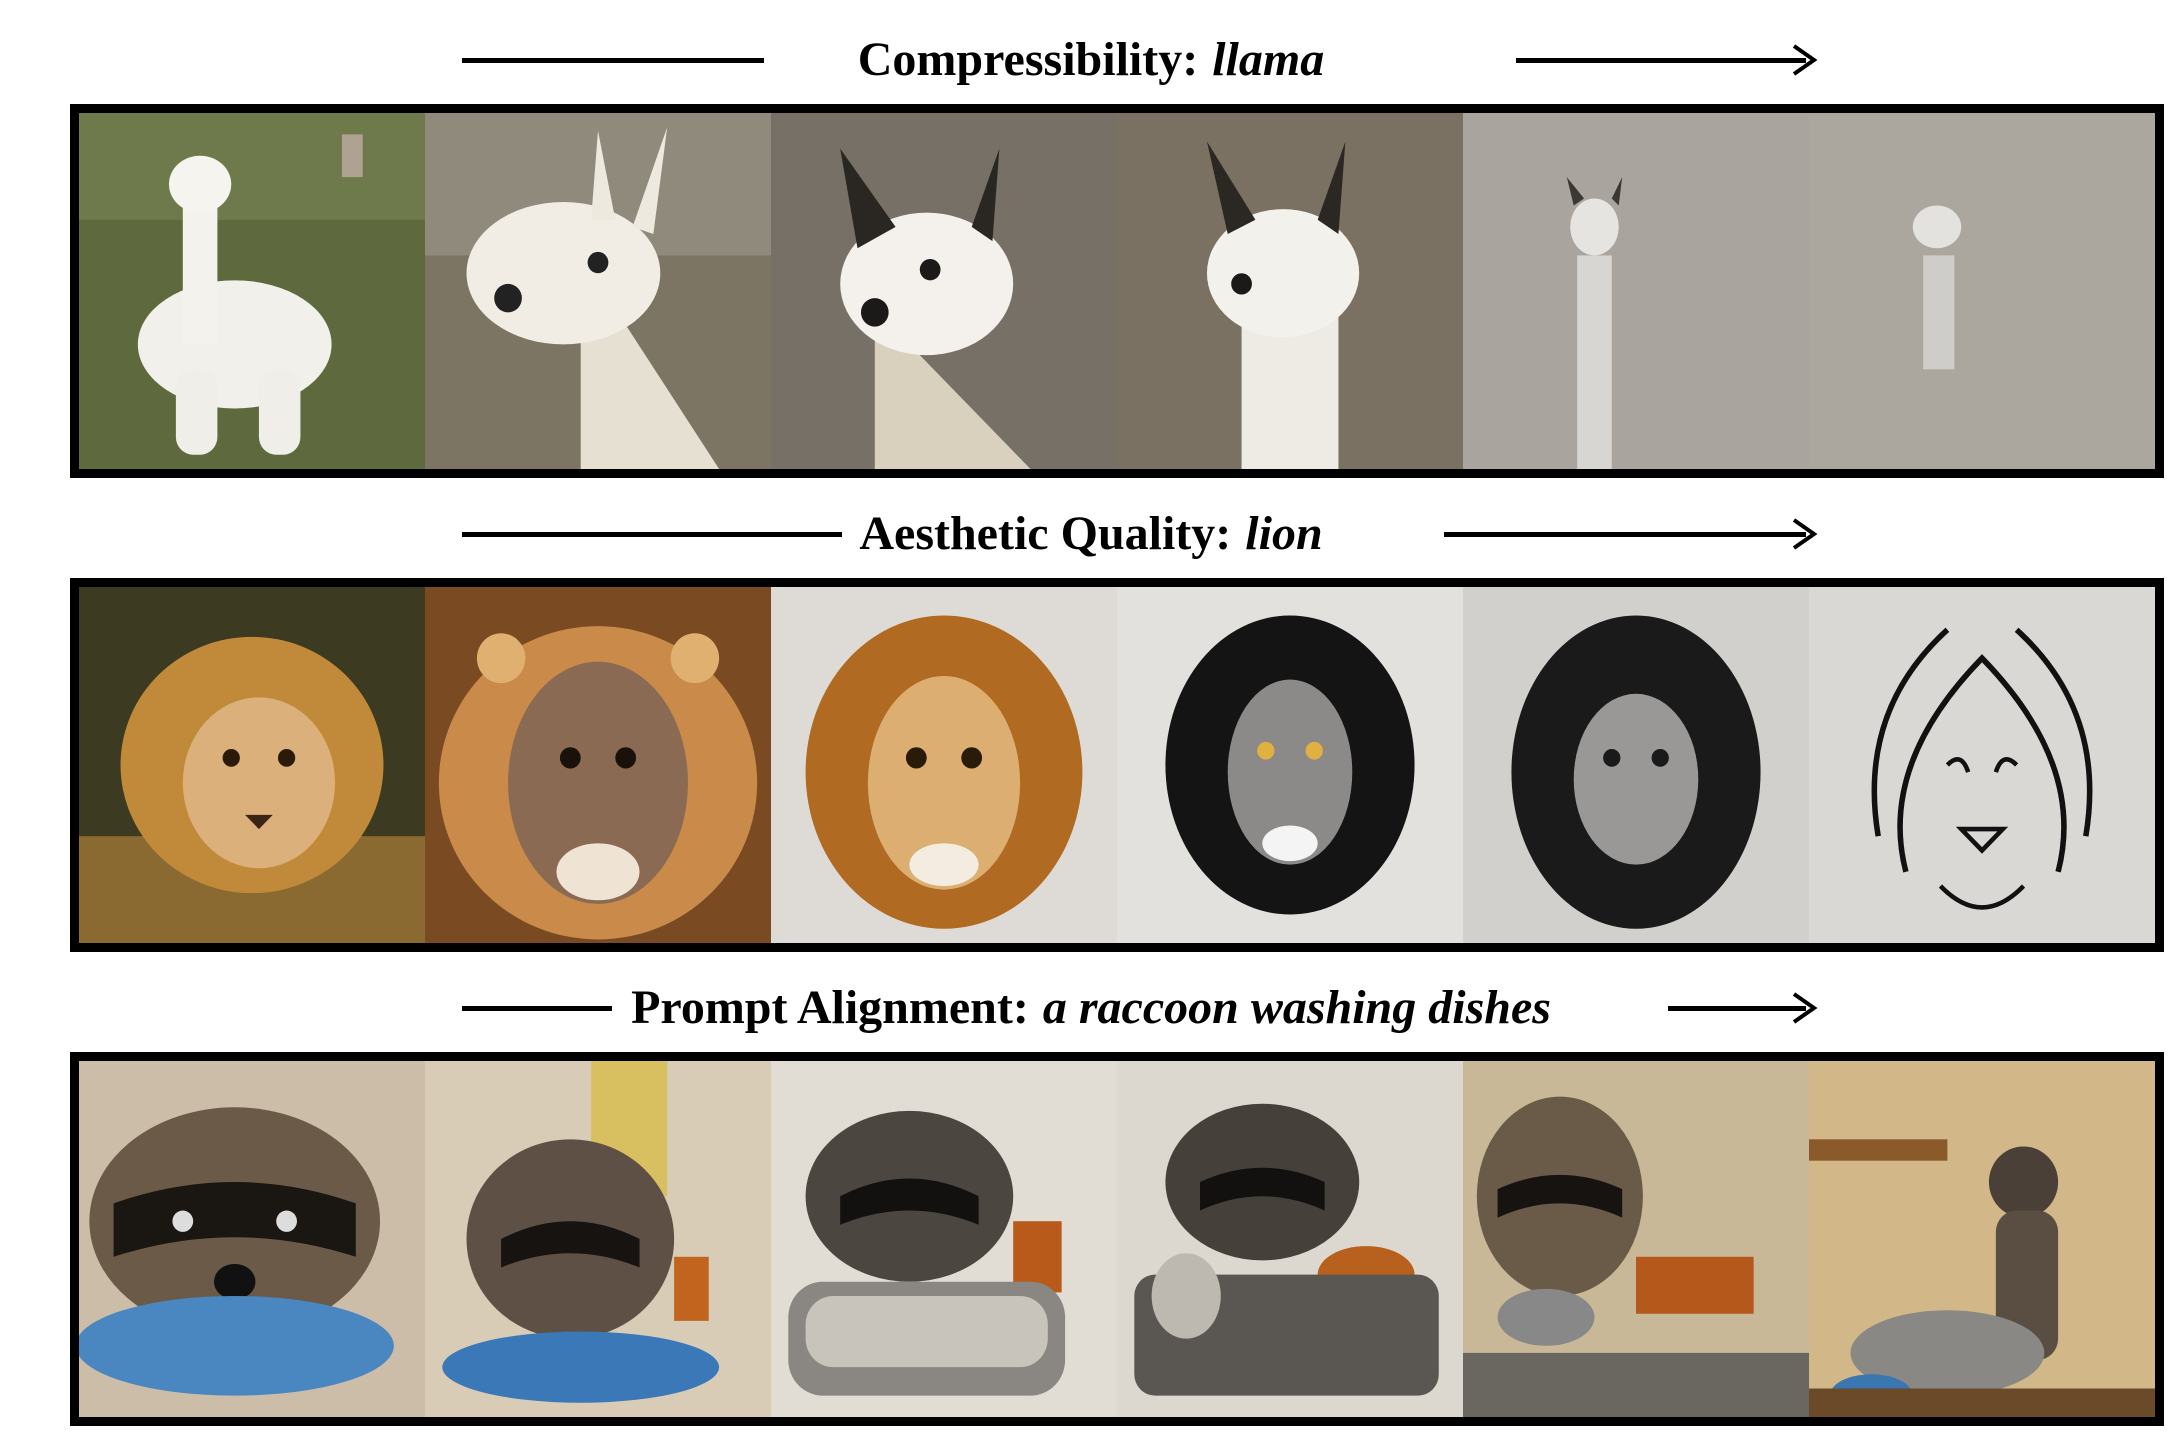 This screenshot has height=1442, width=2182. I want to click on prompt-label: lion, so click(1284, 533).